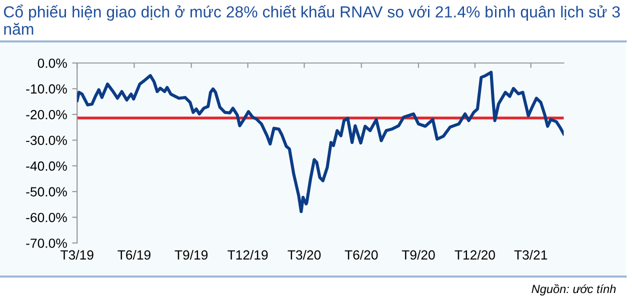 Image resolution: width=632 pixels, height=300 pixels. I want to click on y-tick-label: 0.0%, so click(52, 63).